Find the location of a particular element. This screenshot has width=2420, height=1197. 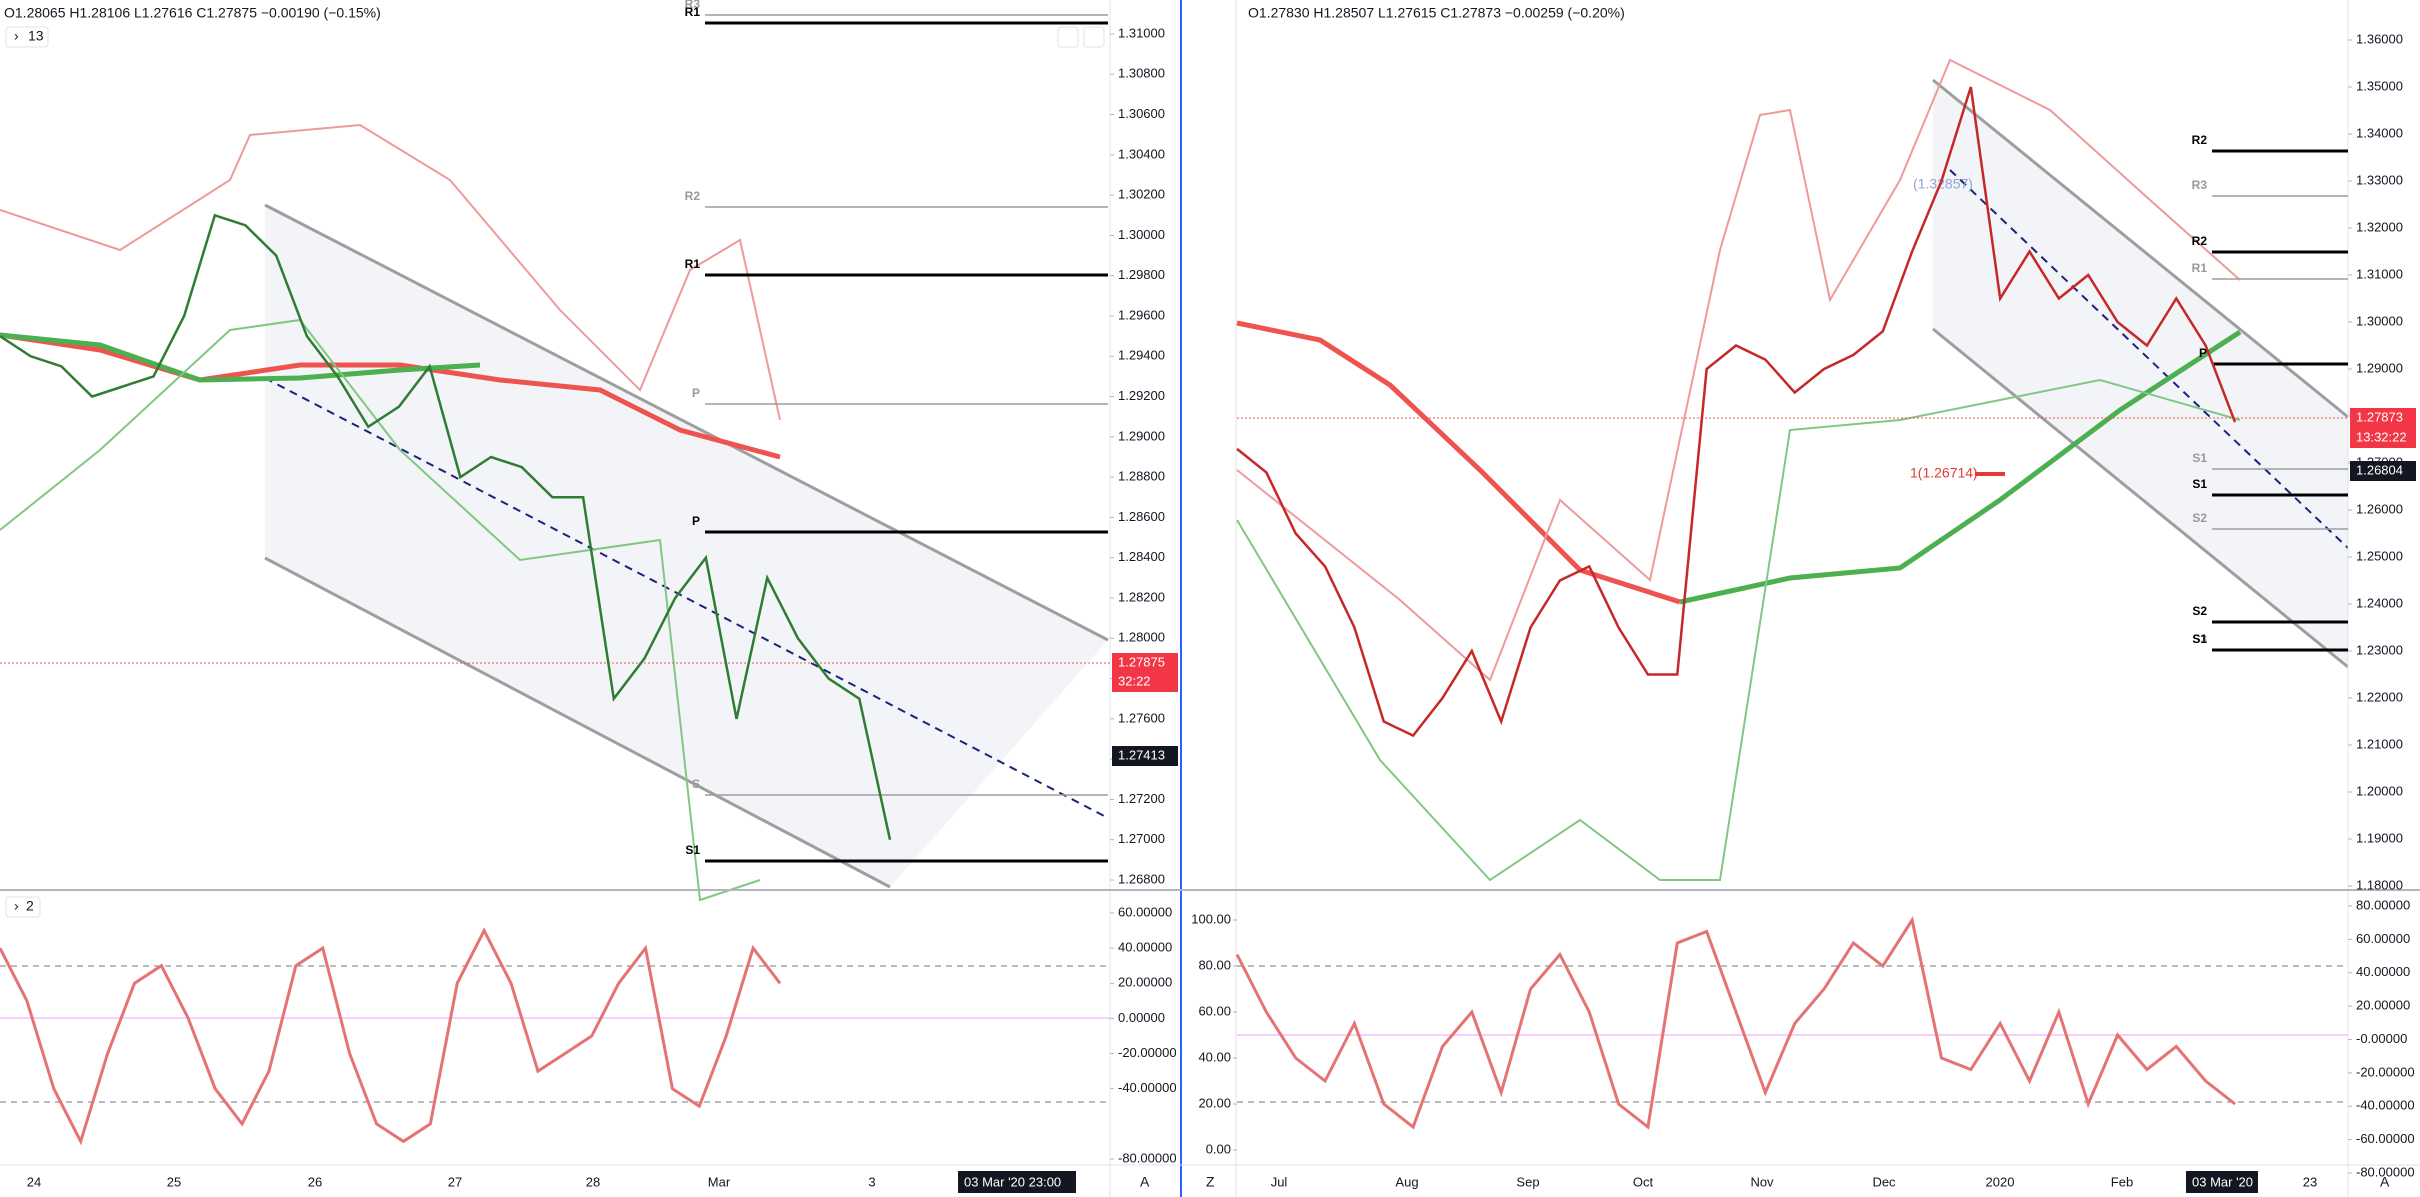

time-label: 27 is located at coordinates (455, 1181).